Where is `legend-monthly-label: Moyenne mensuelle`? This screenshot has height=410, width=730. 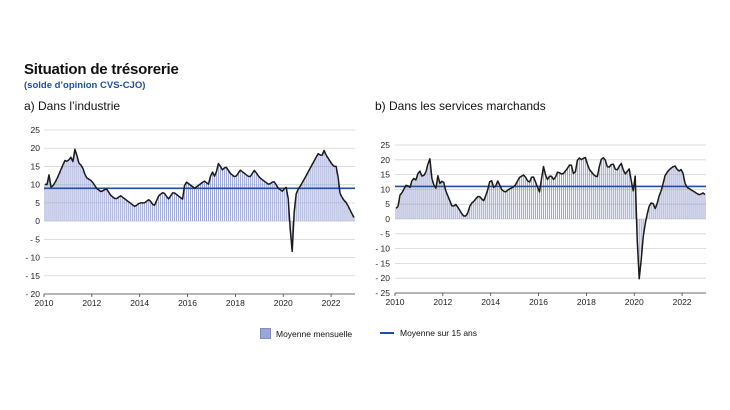
legend-monthly-label: Moyenne mensuelle is located at coordinates (314, 333).